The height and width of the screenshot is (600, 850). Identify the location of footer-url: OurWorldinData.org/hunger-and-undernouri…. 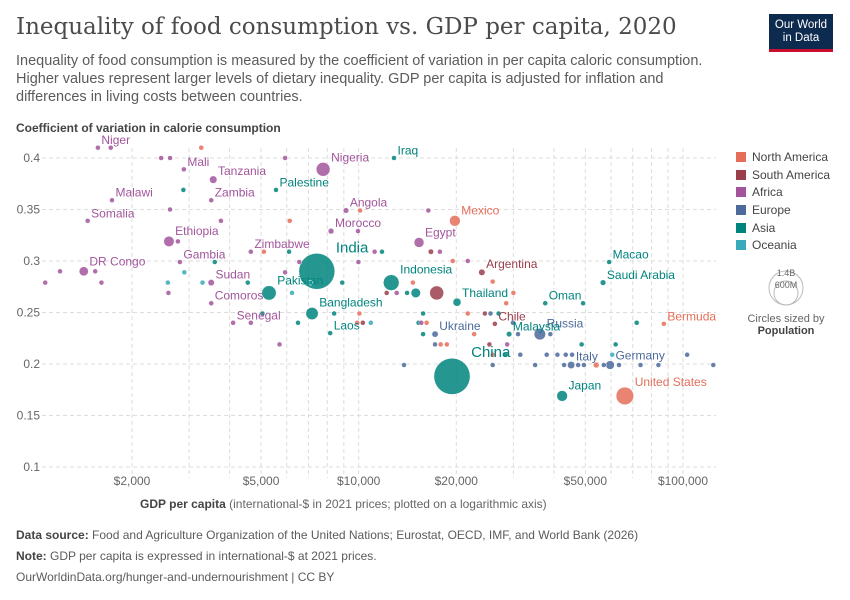
(175, 577).